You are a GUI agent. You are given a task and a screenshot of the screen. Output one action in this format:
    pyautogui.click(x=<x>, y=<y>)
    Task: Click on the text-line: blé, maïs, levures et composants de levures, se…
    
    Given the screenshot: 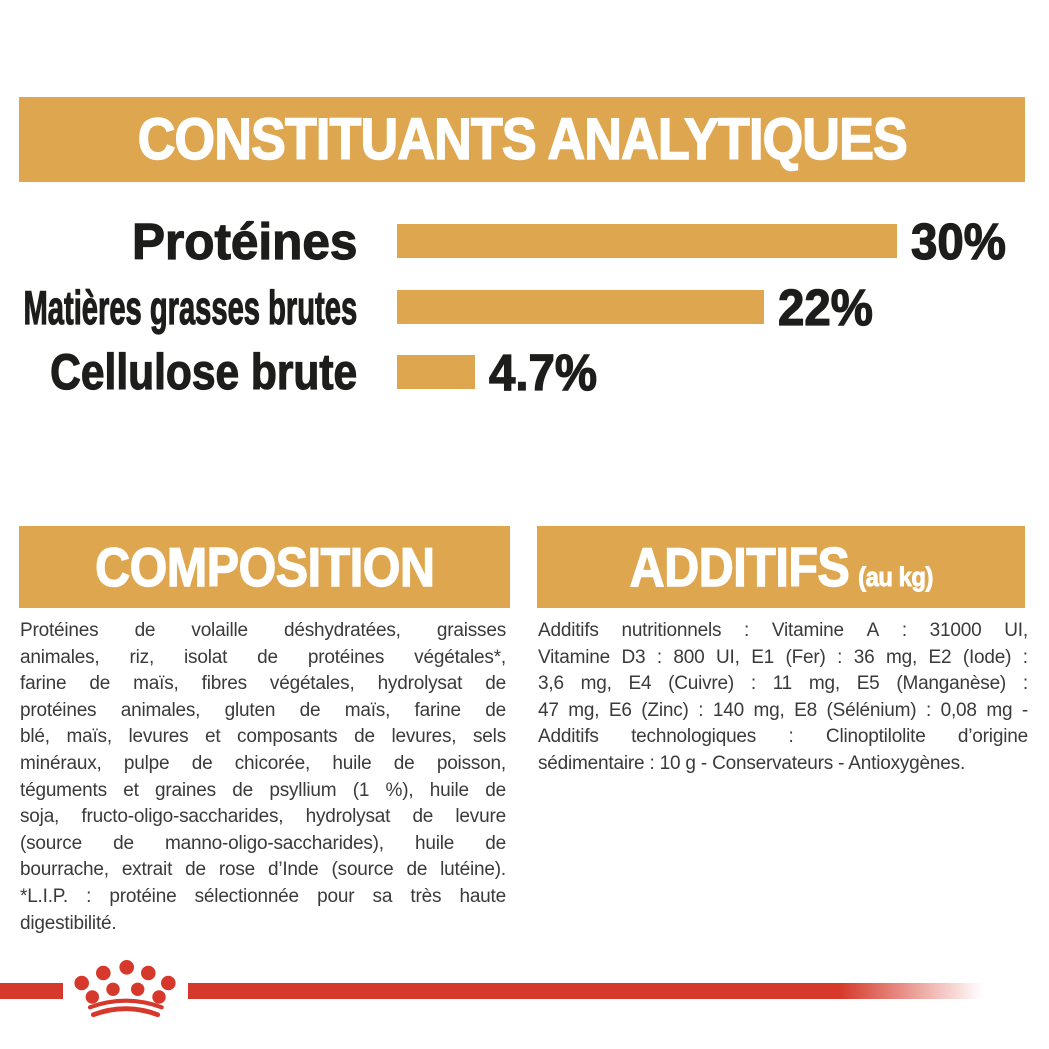 What is the action you would take?
    pyautogui.click(x=263, y=737)
    